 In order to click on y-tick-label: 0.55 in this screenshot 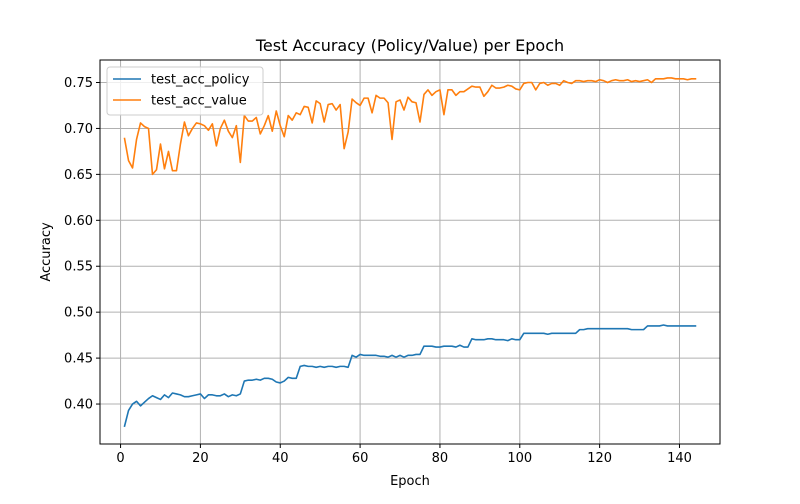, I will do `click(78, 267)`.